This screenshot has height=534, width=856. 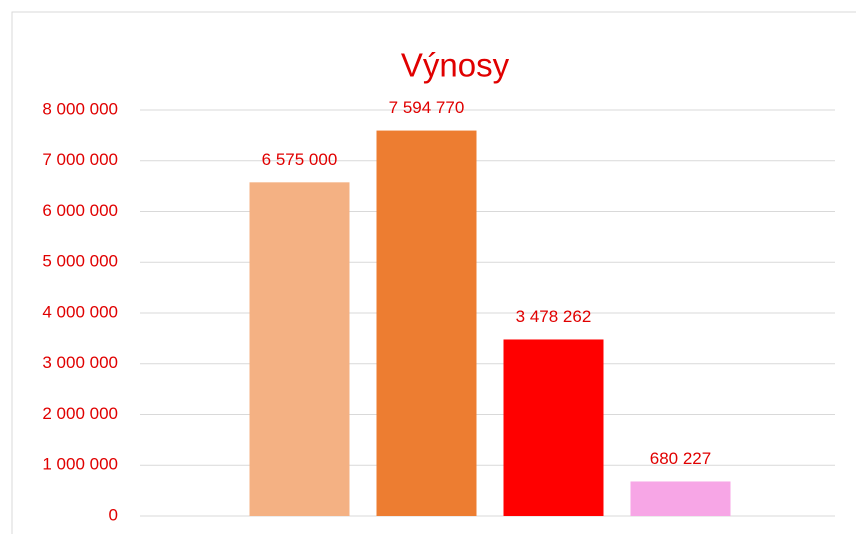 I want to click on y-tick-label: 0, so click(x=113, y=514).